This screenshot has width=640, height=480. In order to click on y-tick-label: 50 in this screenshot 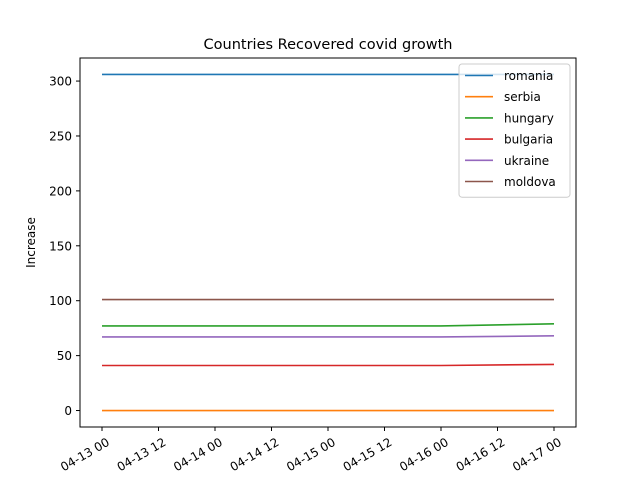, I will do `click(64, 356)`.